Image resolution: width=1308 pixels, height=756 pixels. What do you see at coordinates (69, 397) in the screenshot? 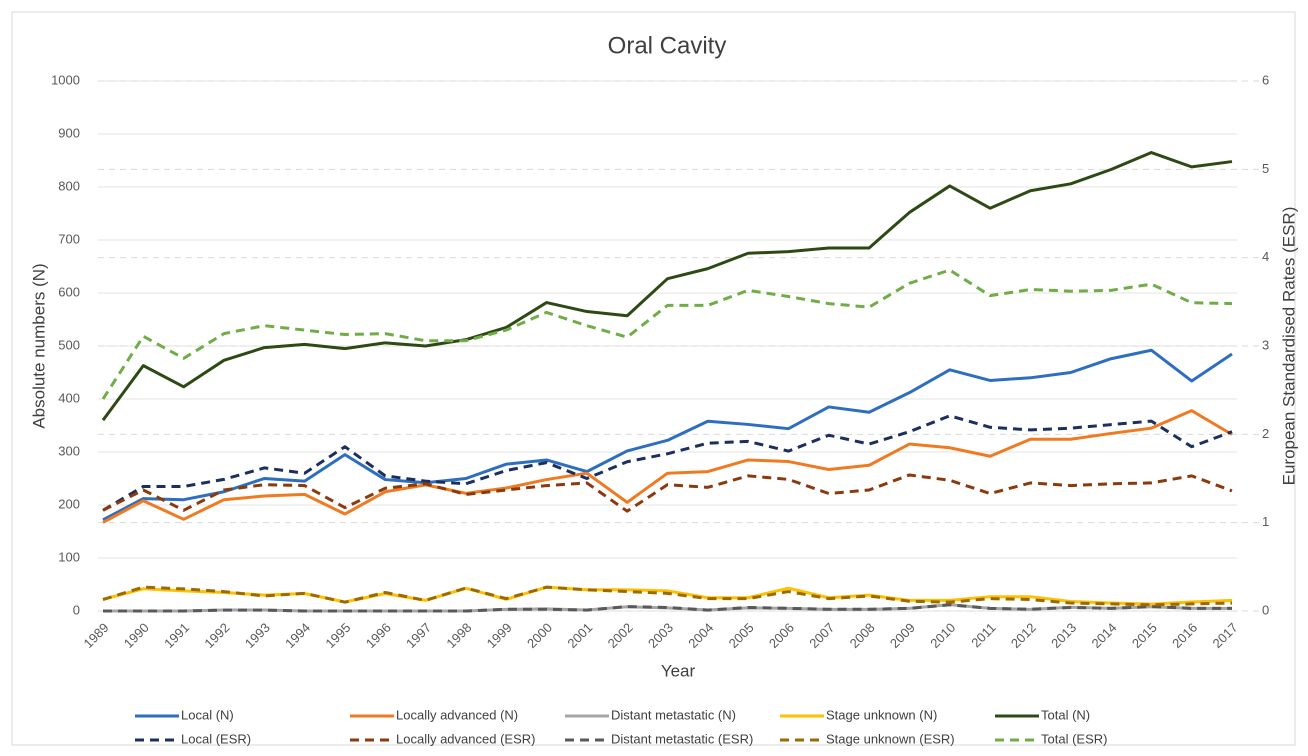
I see `y-tick-label: 400` at bounding box center [69, 397].